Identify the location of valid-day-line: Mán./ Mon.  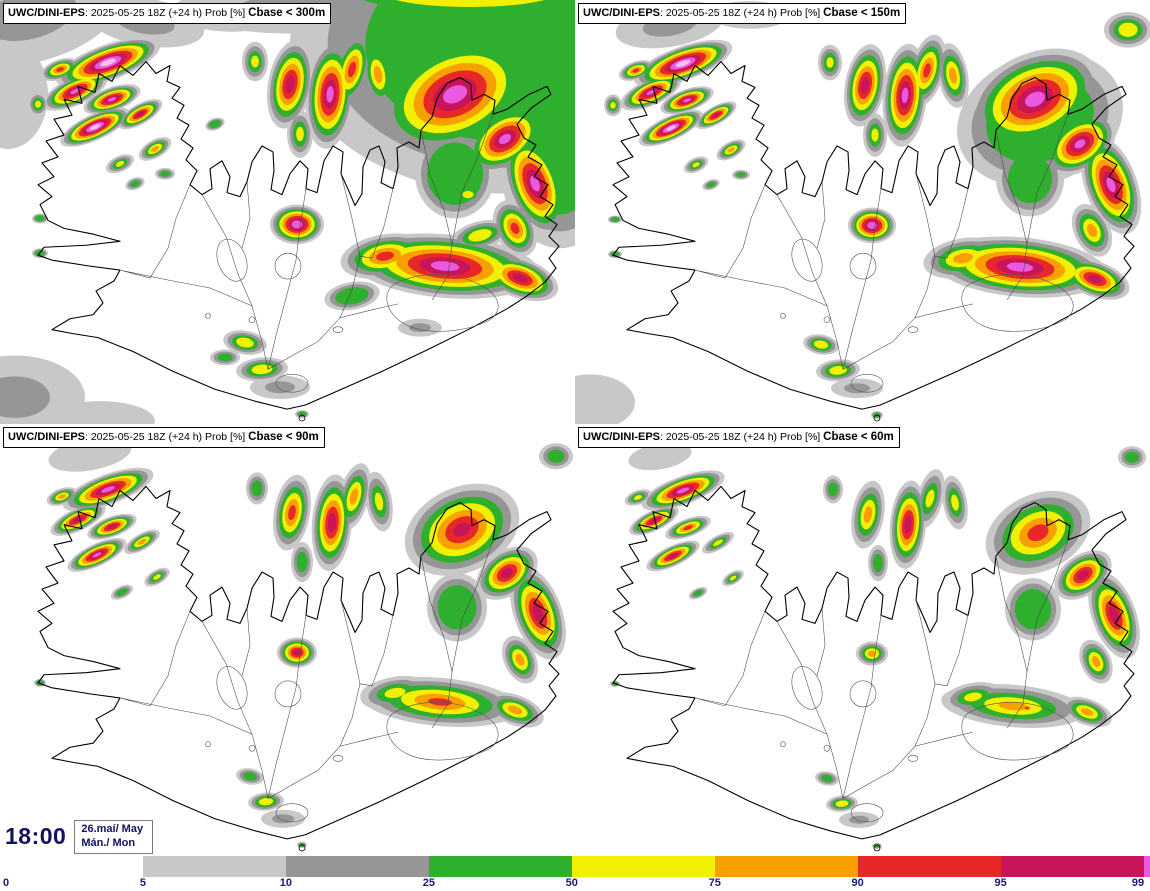
(108, 843).